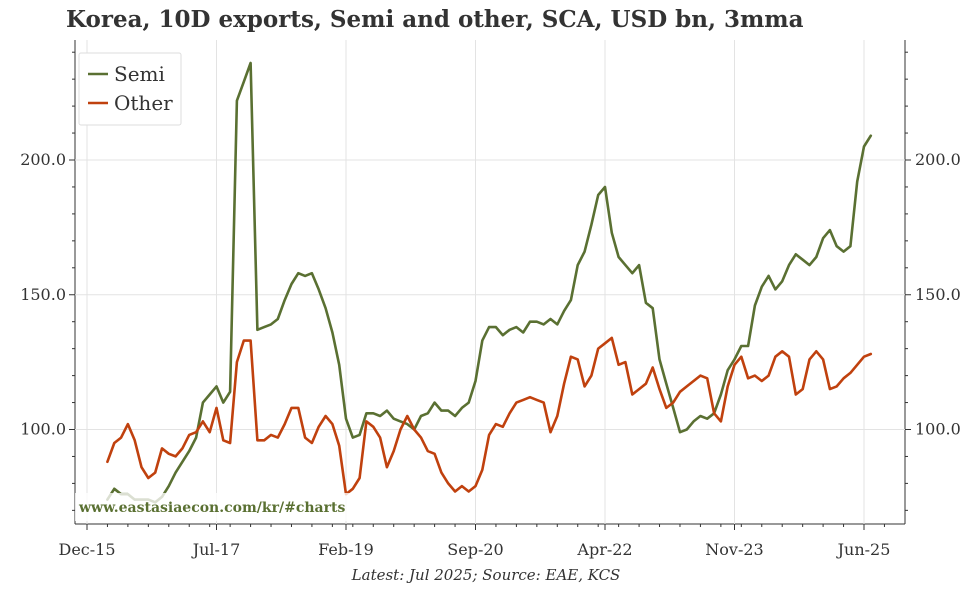  Describe the element at coordinates (938, 294) in the screenshot. I see `y-tick-label-right: 150.0` at that location.